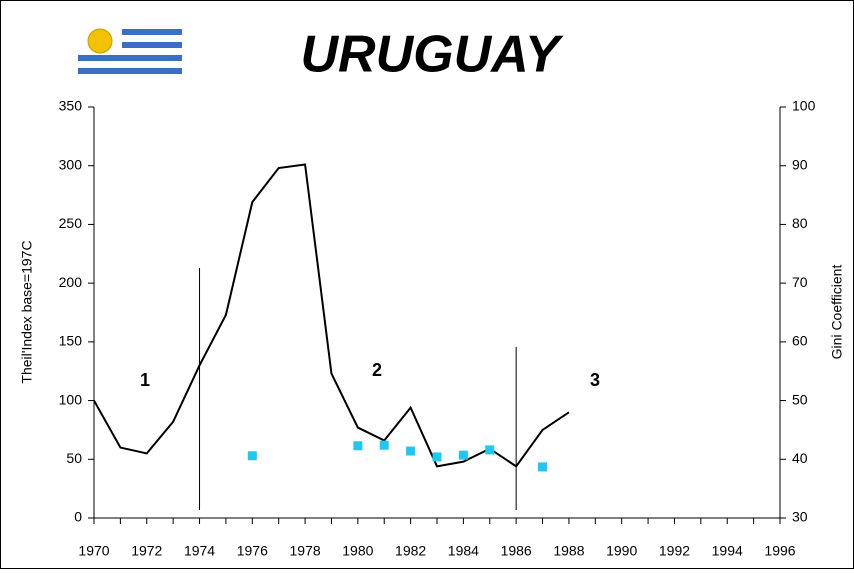 This screenshot has height=574, width=854. I want to click on y-axis-label: Theil'Index base=197C, so click(27, 311).